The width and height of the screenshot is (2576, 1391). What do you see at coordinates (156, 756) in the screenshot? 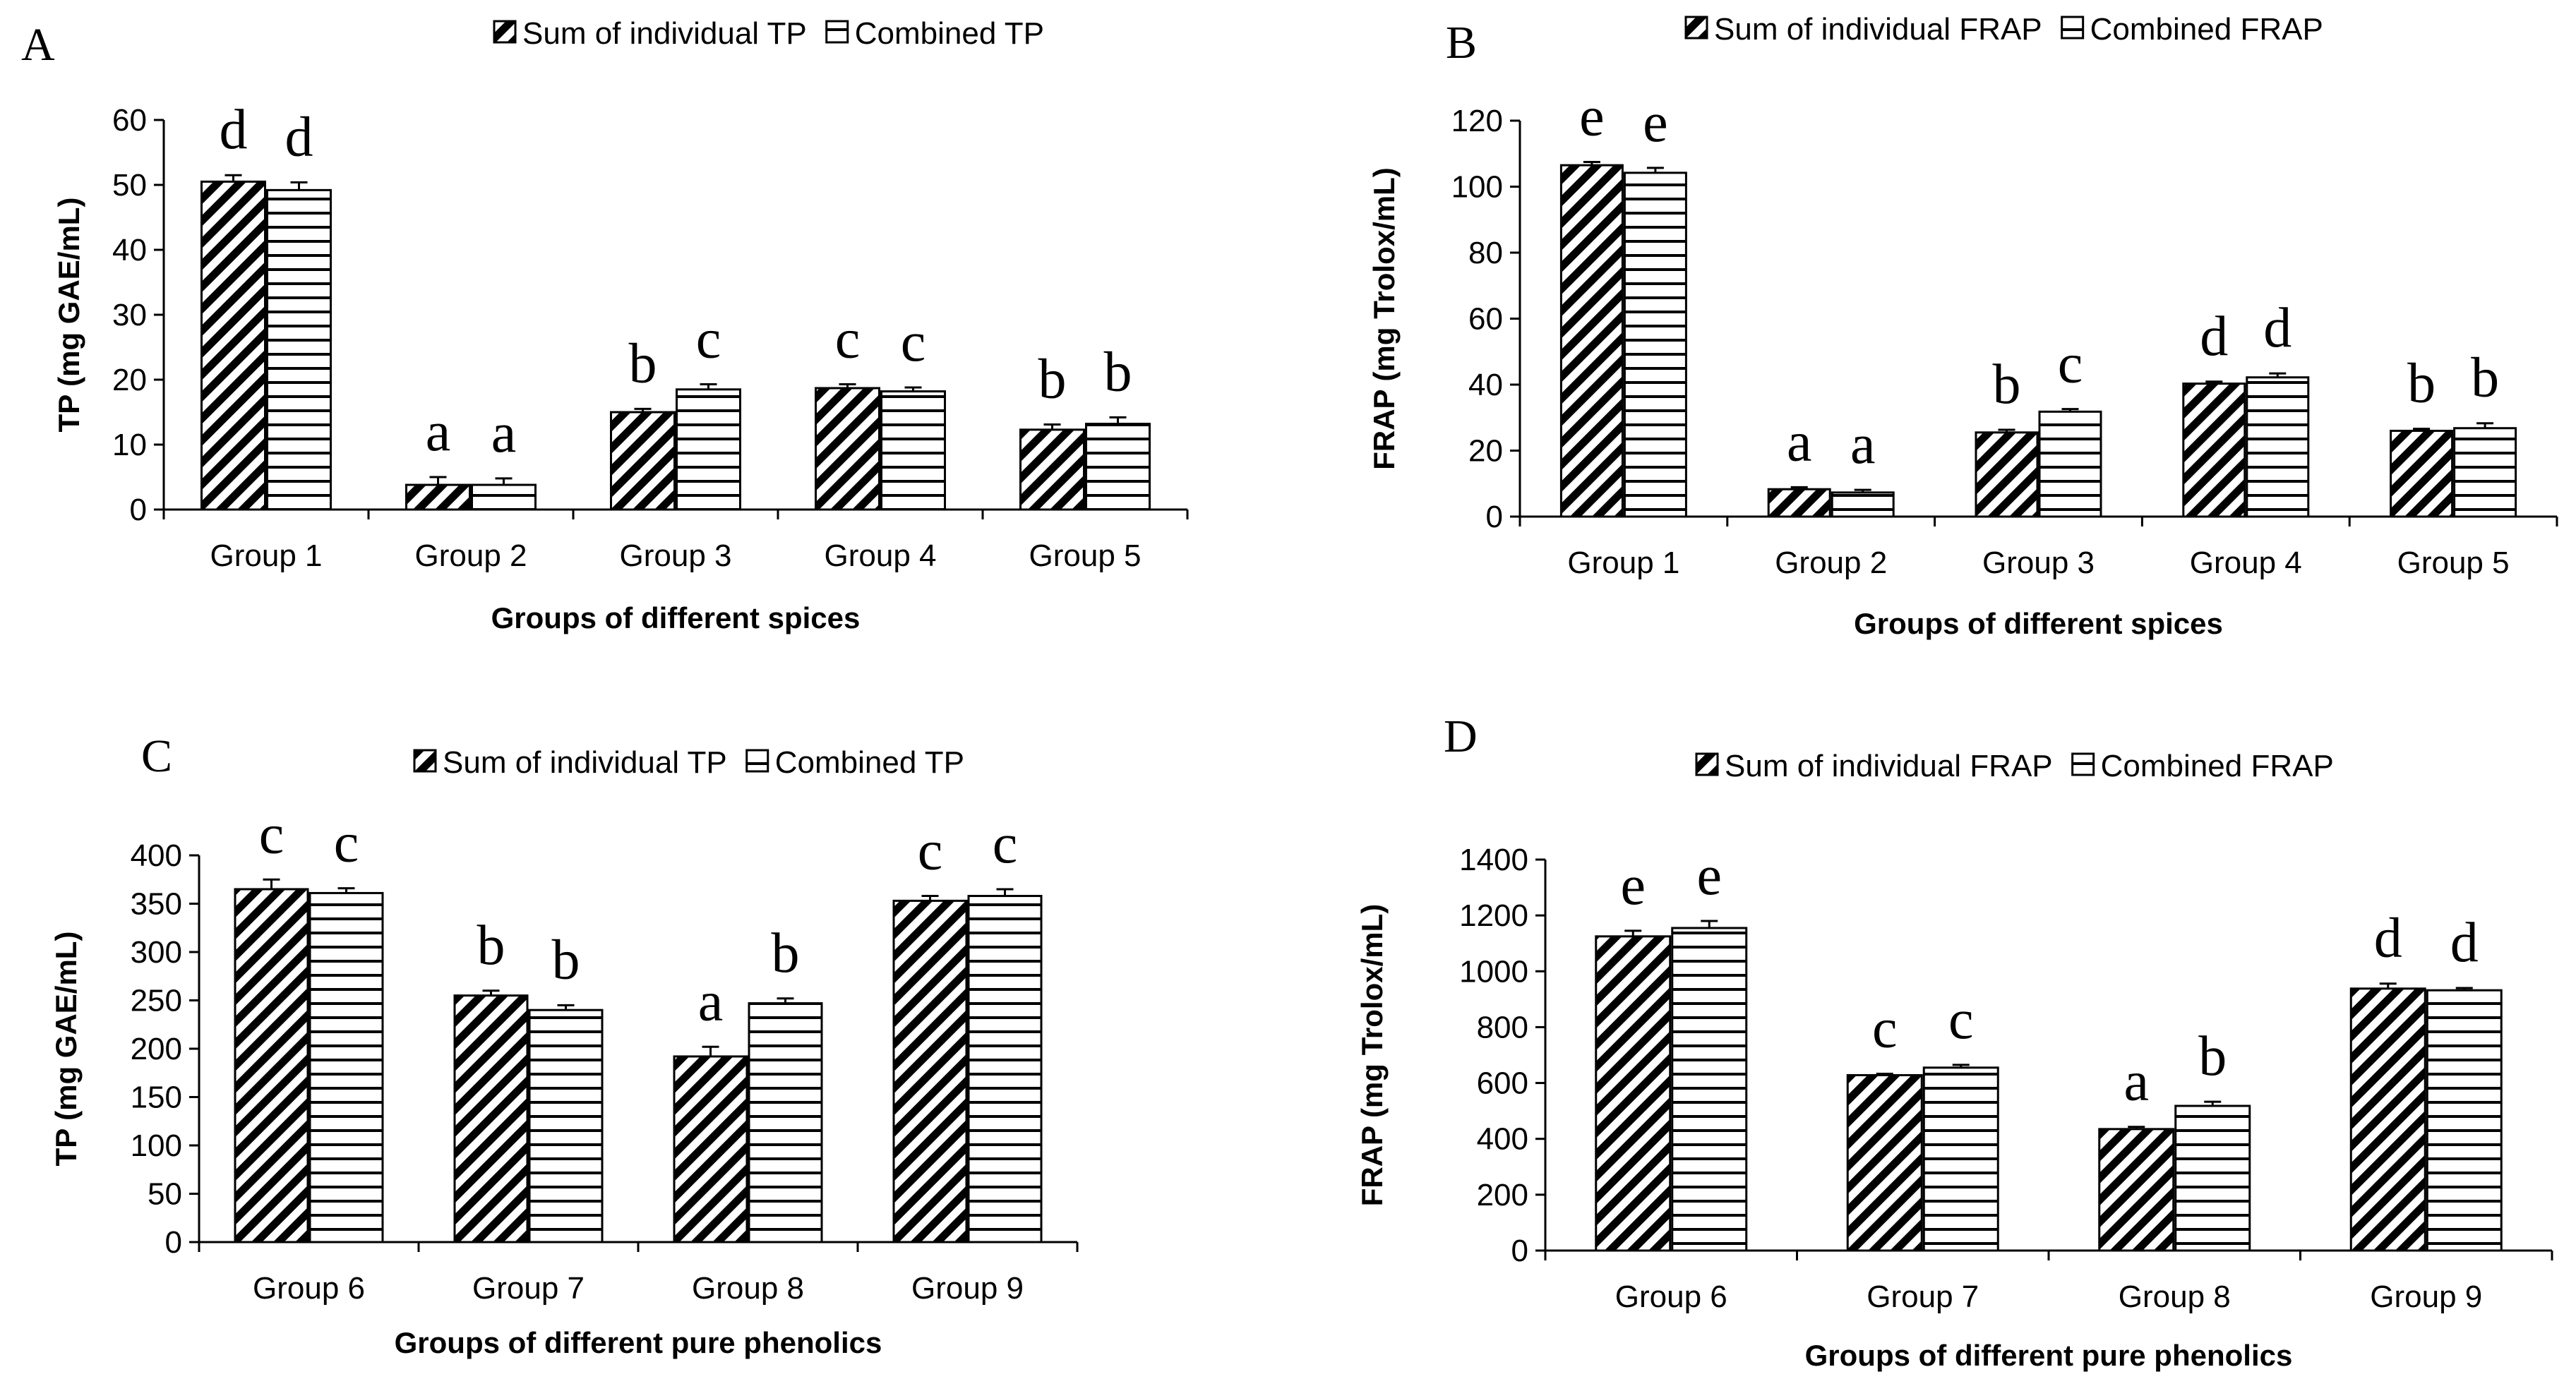
I see `panel-label: C` at bounding box center [156, 756].